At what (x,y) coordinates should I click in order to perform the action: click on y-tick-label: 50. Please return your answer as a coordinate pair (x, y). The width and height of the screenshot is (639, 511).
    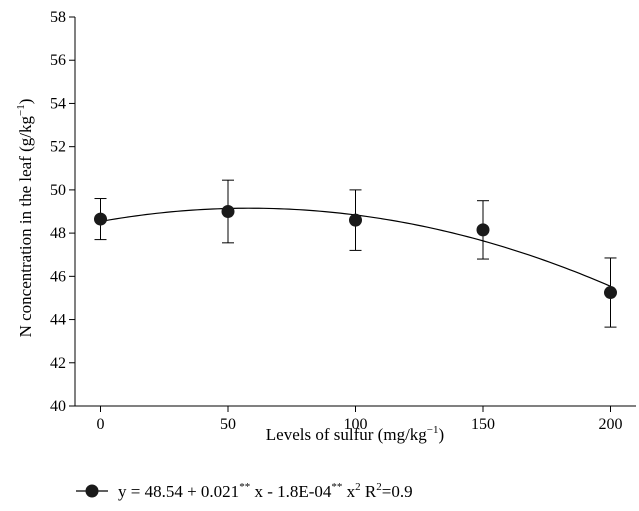
    Looking at the image, I should click on (58, 190).